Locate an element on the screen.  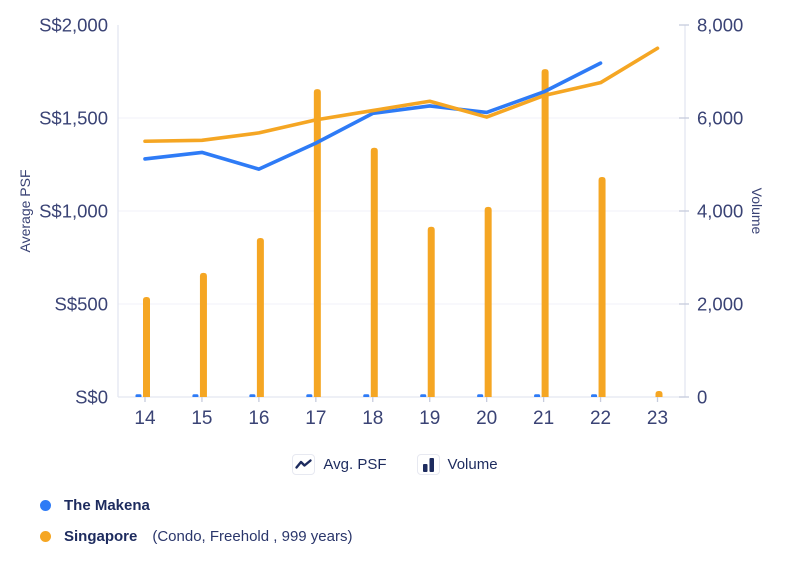
x-axis-tick-label: 20 is located at coordinates (486, 418).